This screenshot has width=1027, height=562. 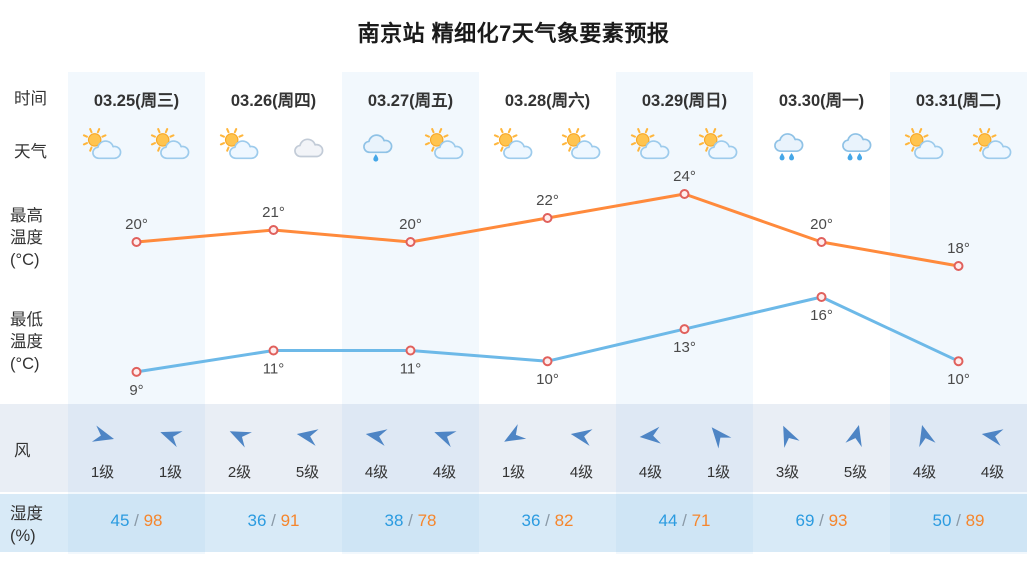 What do you see at coordinates (273, 212) in the screenshot?
I see `temperature-label: 21°` at bounding box center [273, 212].